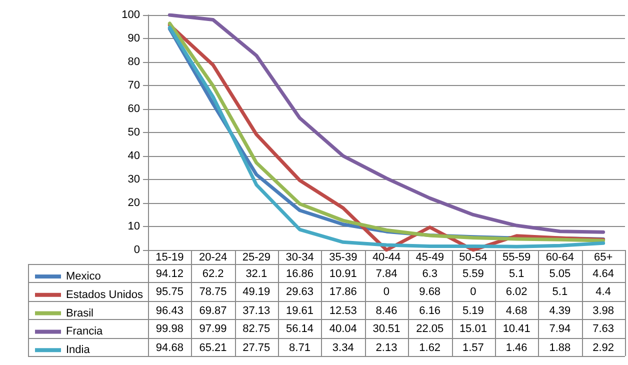  I want to click on data-label: 4.39, so click(560, 311).